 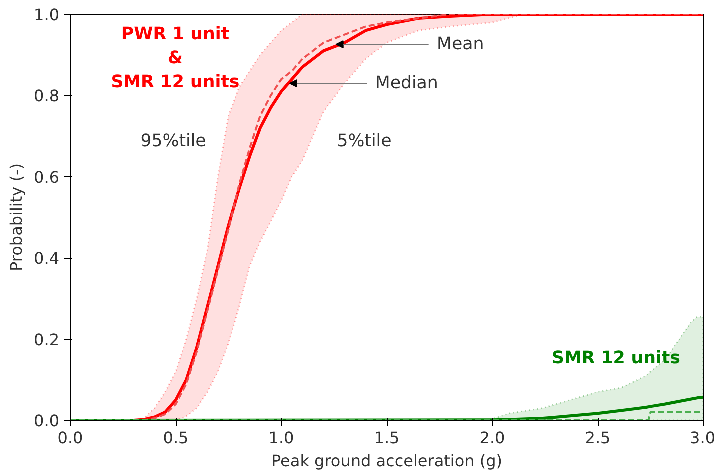 I want to click on x-tick-label: 2.5, so click(x=598, y=438).